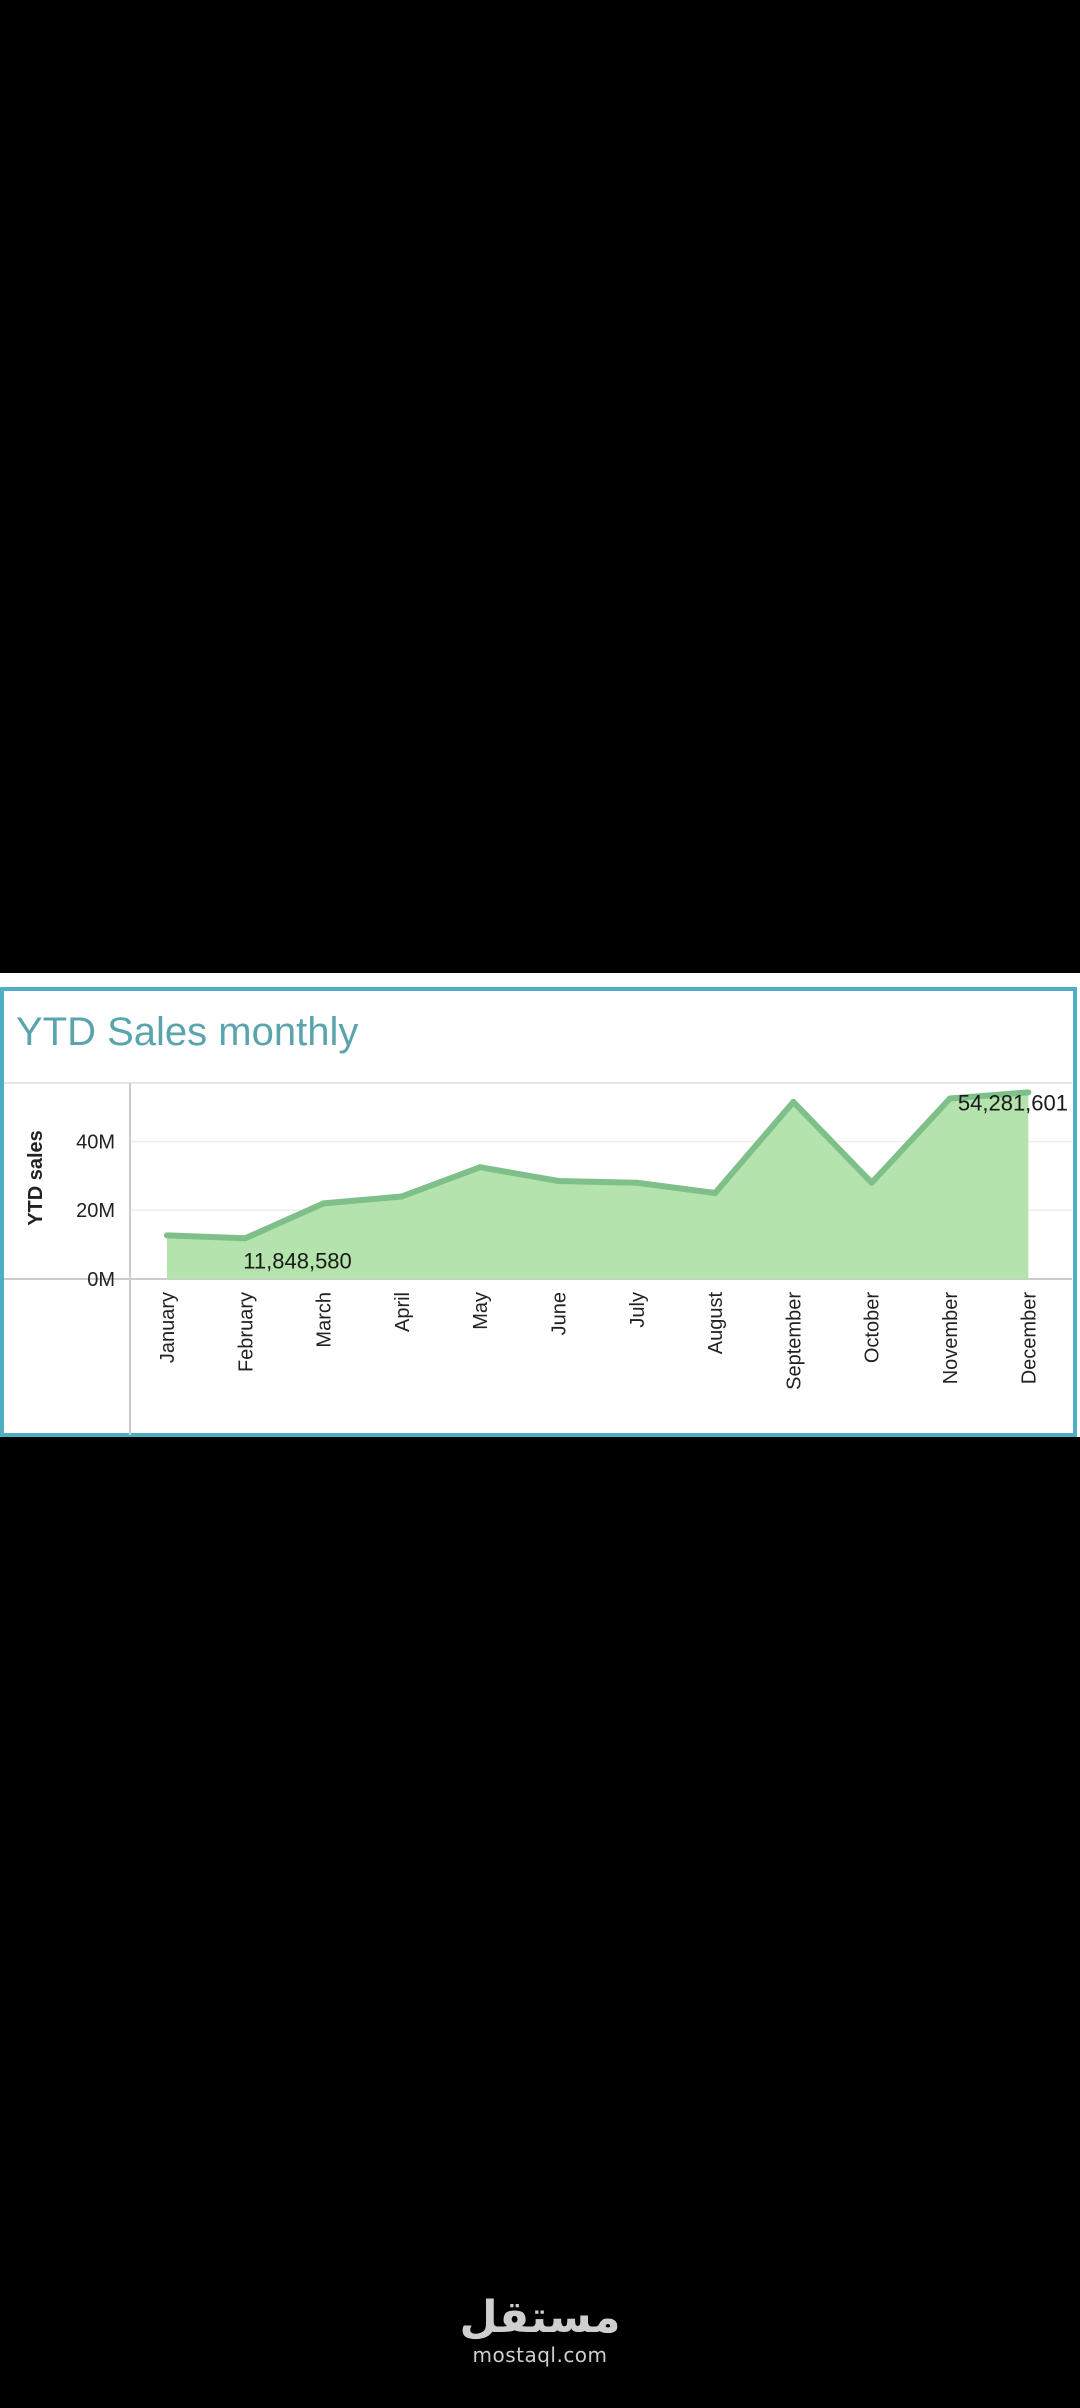 The height and width of the screenshot is (2408, 1080). What do you see at coordinates (168, 1327) in the screenshot?
I see `x-tick-label: January` at bounding box center [168, 1327].